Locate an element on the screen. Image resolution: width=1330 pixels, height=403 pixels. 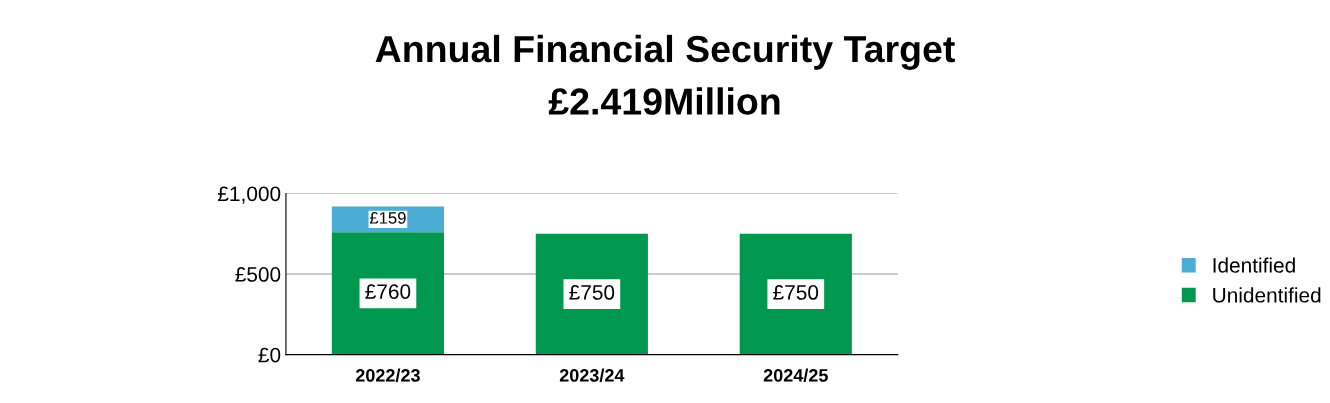
data-label: £760 is located at coordinates (388, 291).